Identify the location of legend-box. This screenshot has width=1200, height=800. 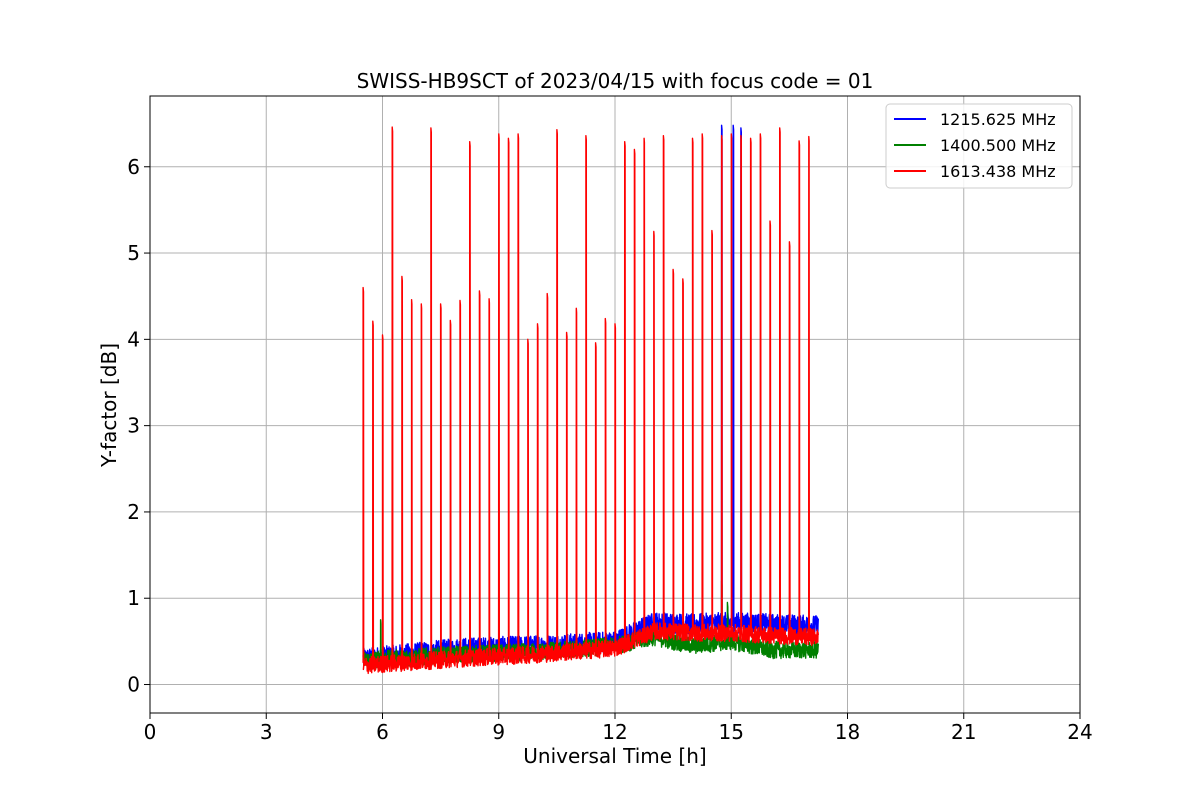
(979, 146).